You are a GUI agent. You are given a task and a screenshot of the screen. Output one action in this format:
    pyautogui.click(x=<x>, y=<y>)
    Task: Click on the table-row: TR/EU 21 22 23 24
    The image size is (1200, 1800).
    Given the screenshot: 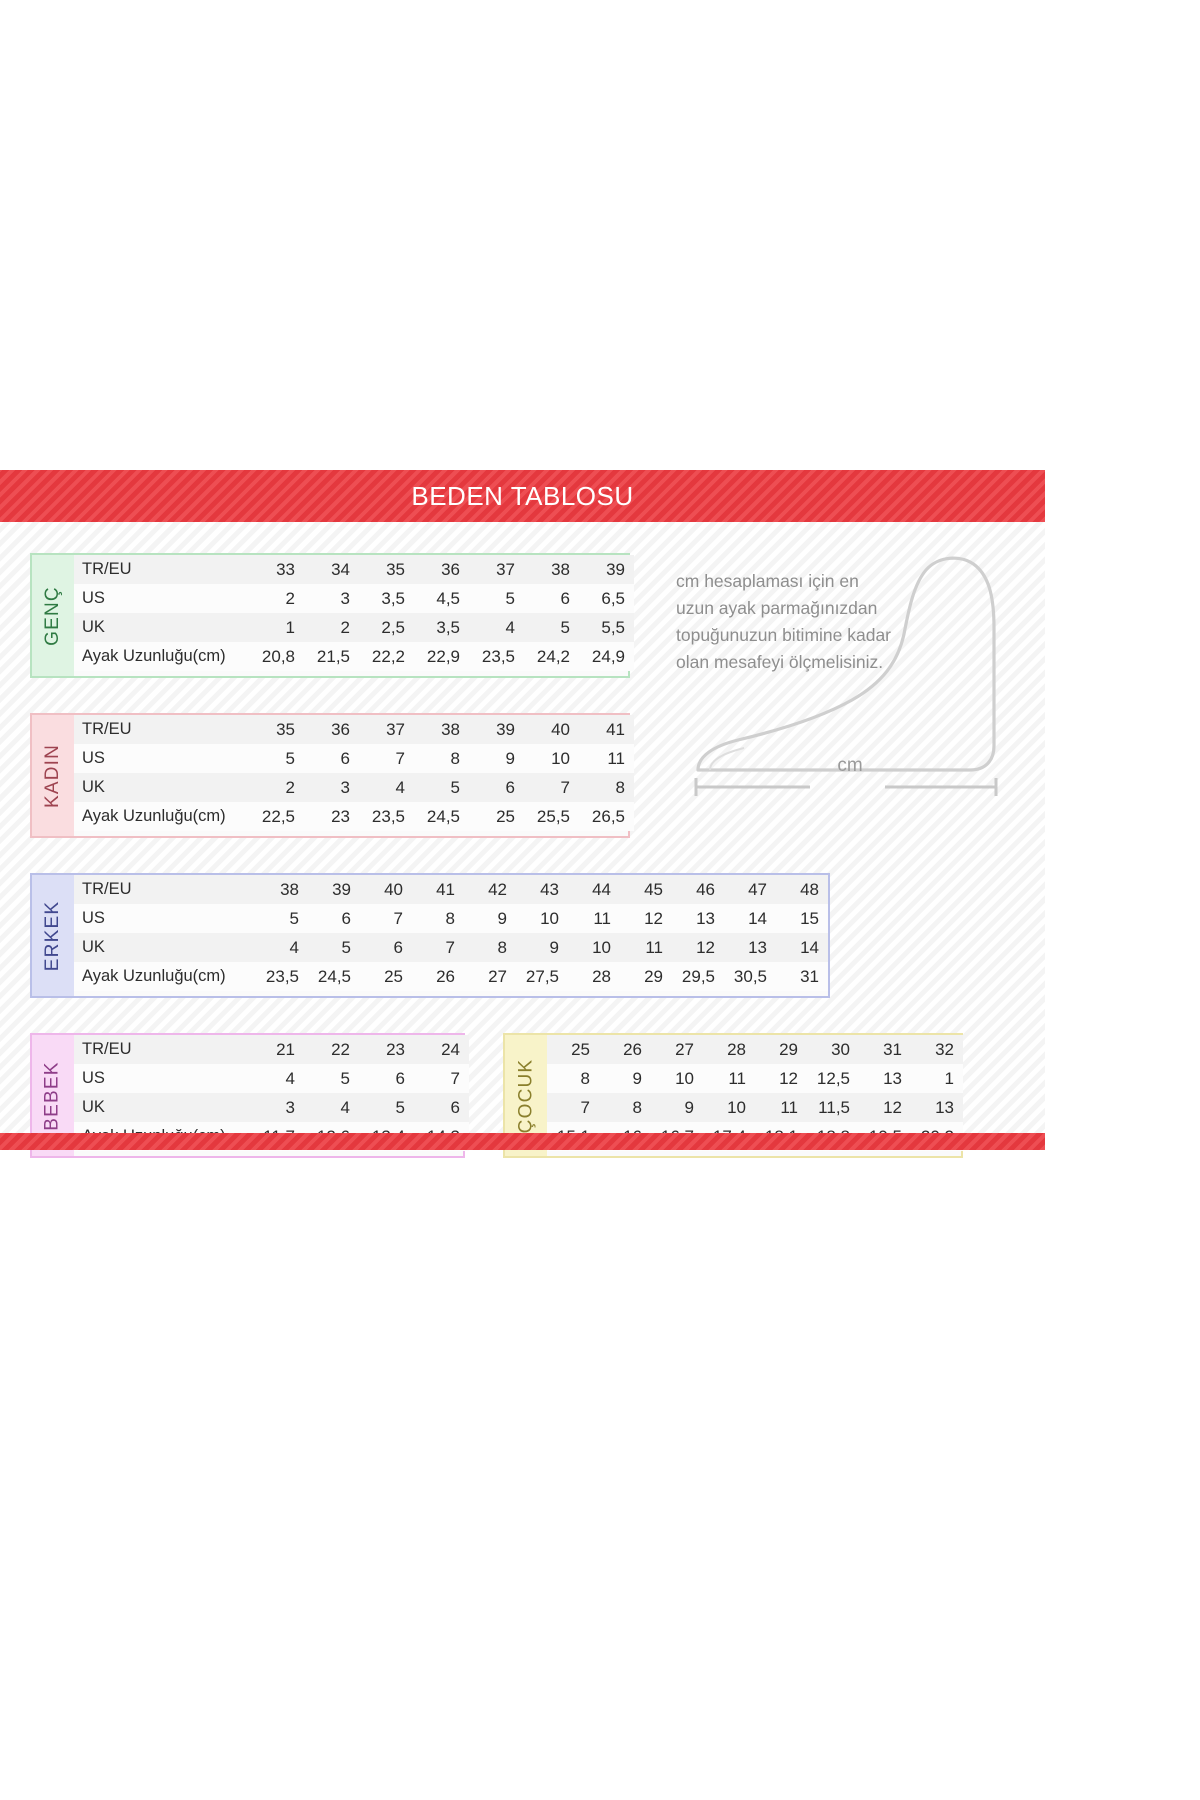 What is the action you would take?
    pyautogui.click(x=271, y=1049)
    